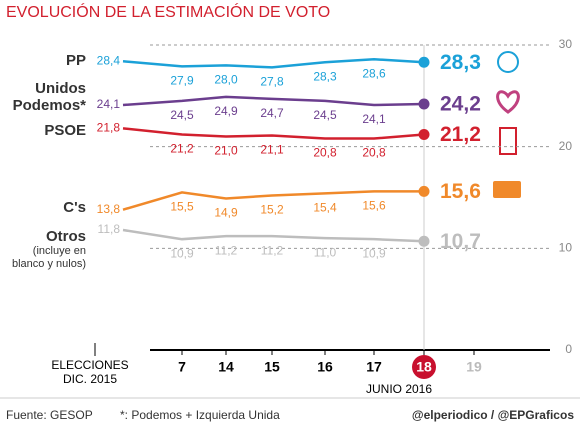 The image size is (580, 430). I want to click on y-tick-label: 0, so click(568, 349).